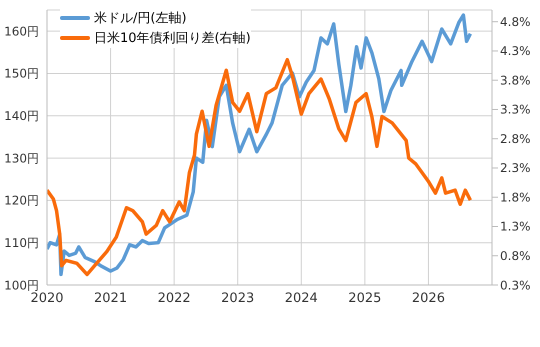 The height and width of the screenshot is (347, 540). Describe the element at coordinates (515, 139) in the screenshot. I see `y2-tick-label: 2.8%` at that location.